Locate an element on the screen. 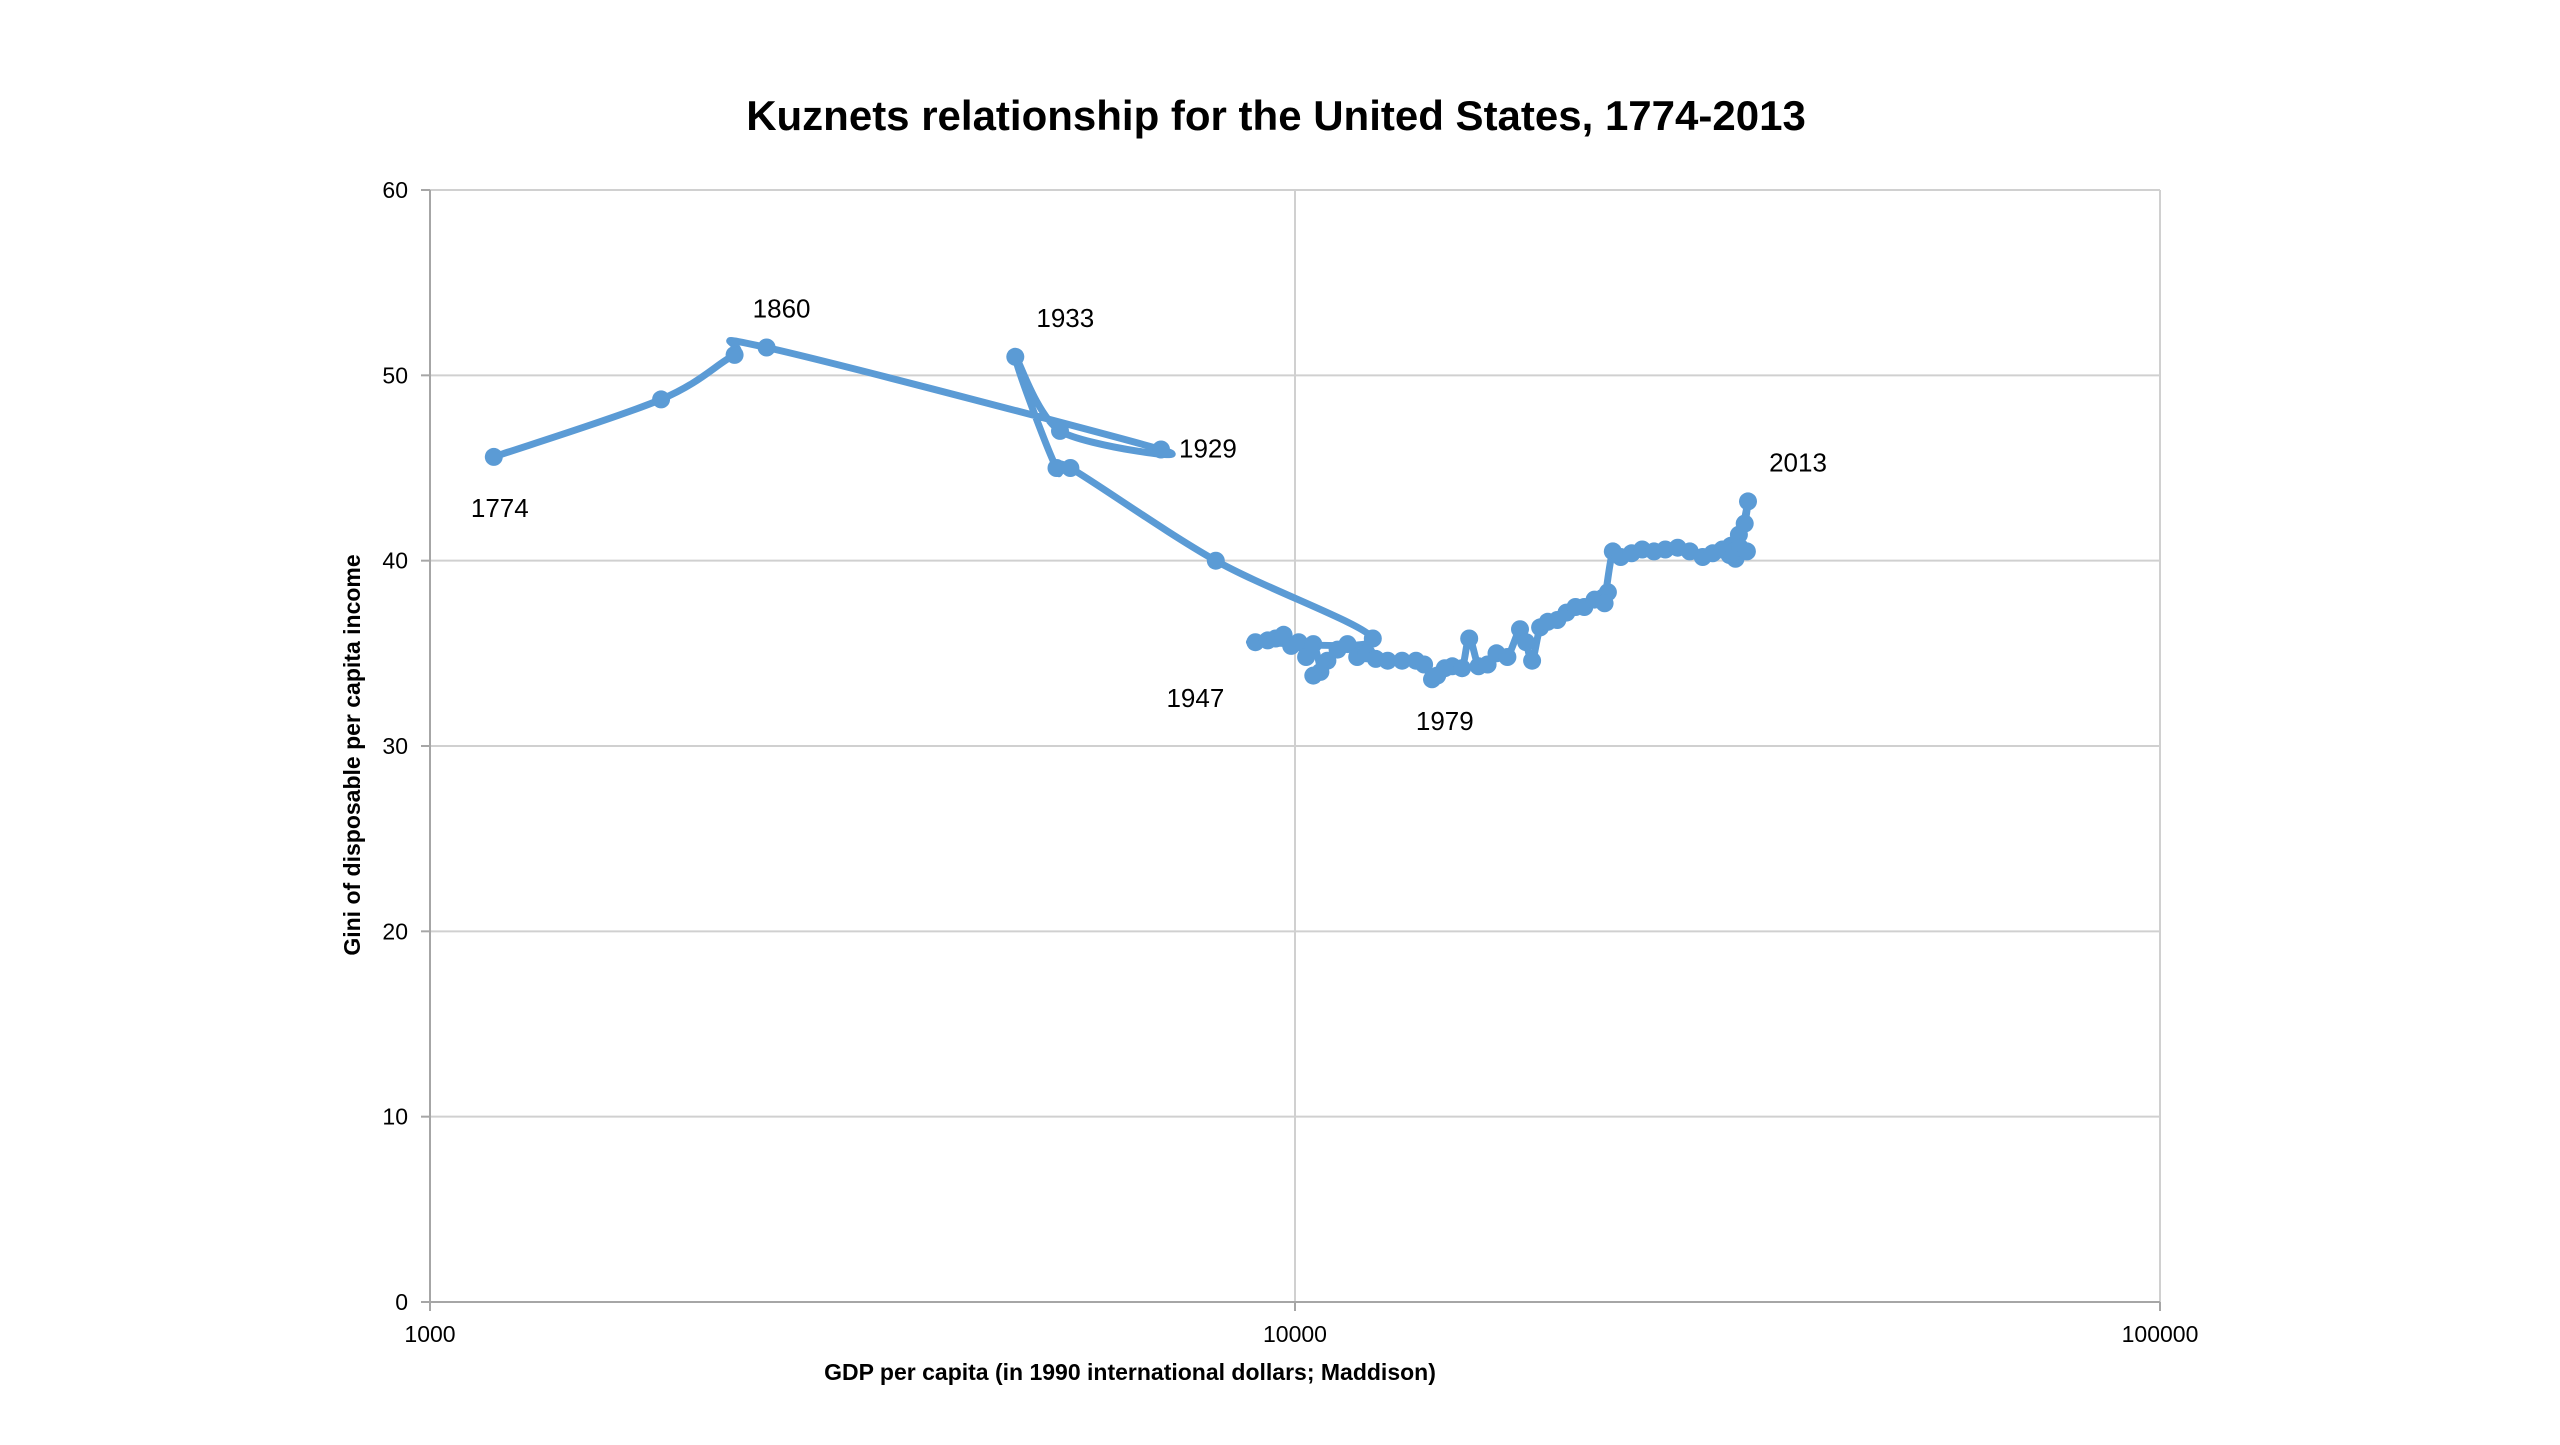  series-layer is located at coordinates (1120, 513).